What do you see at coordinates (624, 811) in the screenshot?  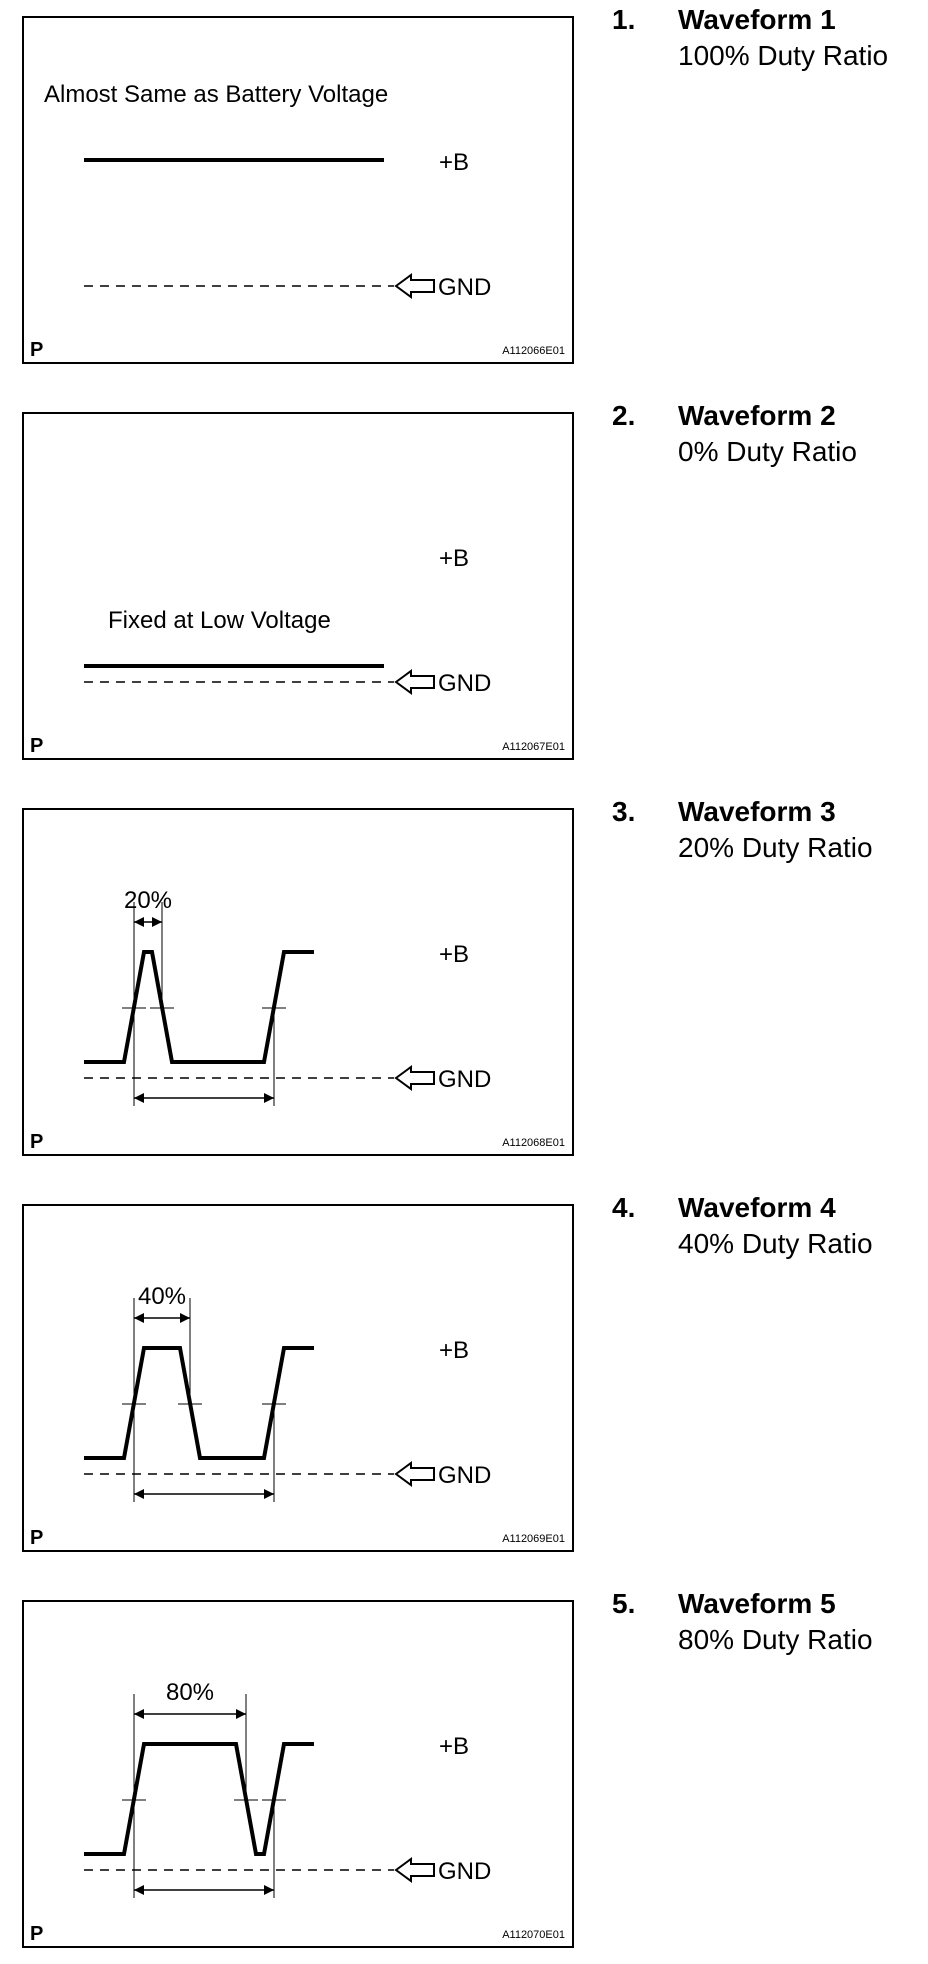 I see `caption-number: 3.` at bounding box center [624, 811].